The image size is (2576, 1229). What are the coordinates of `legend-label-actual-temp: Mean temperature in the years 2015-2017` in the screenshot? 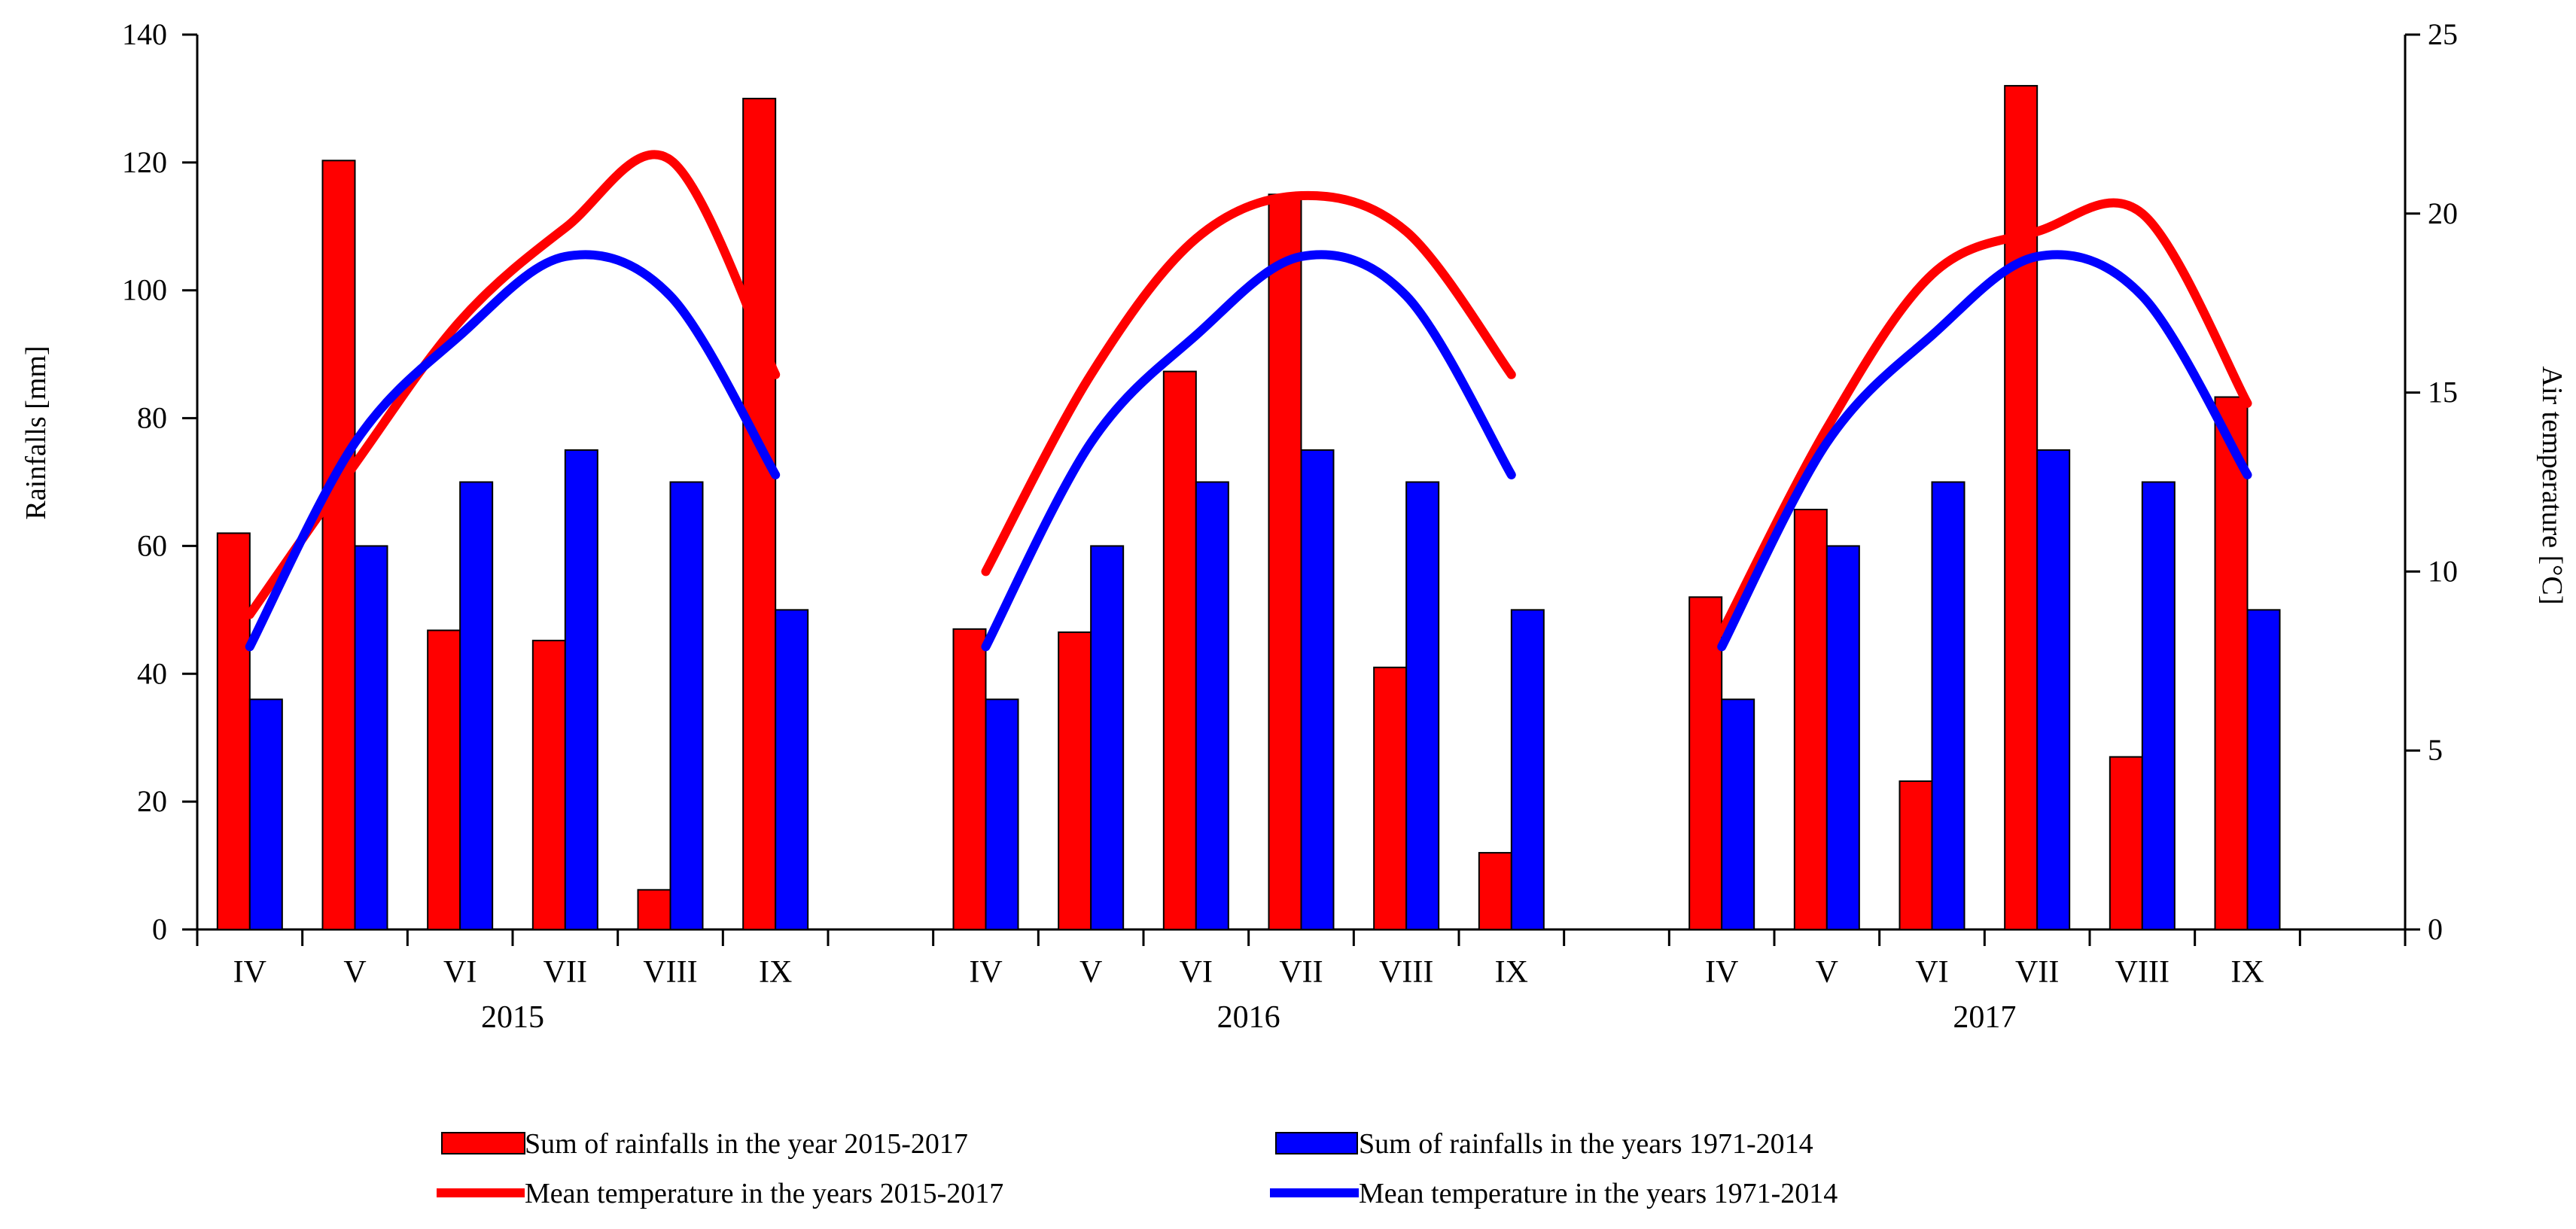 It's located at (764, 1193).